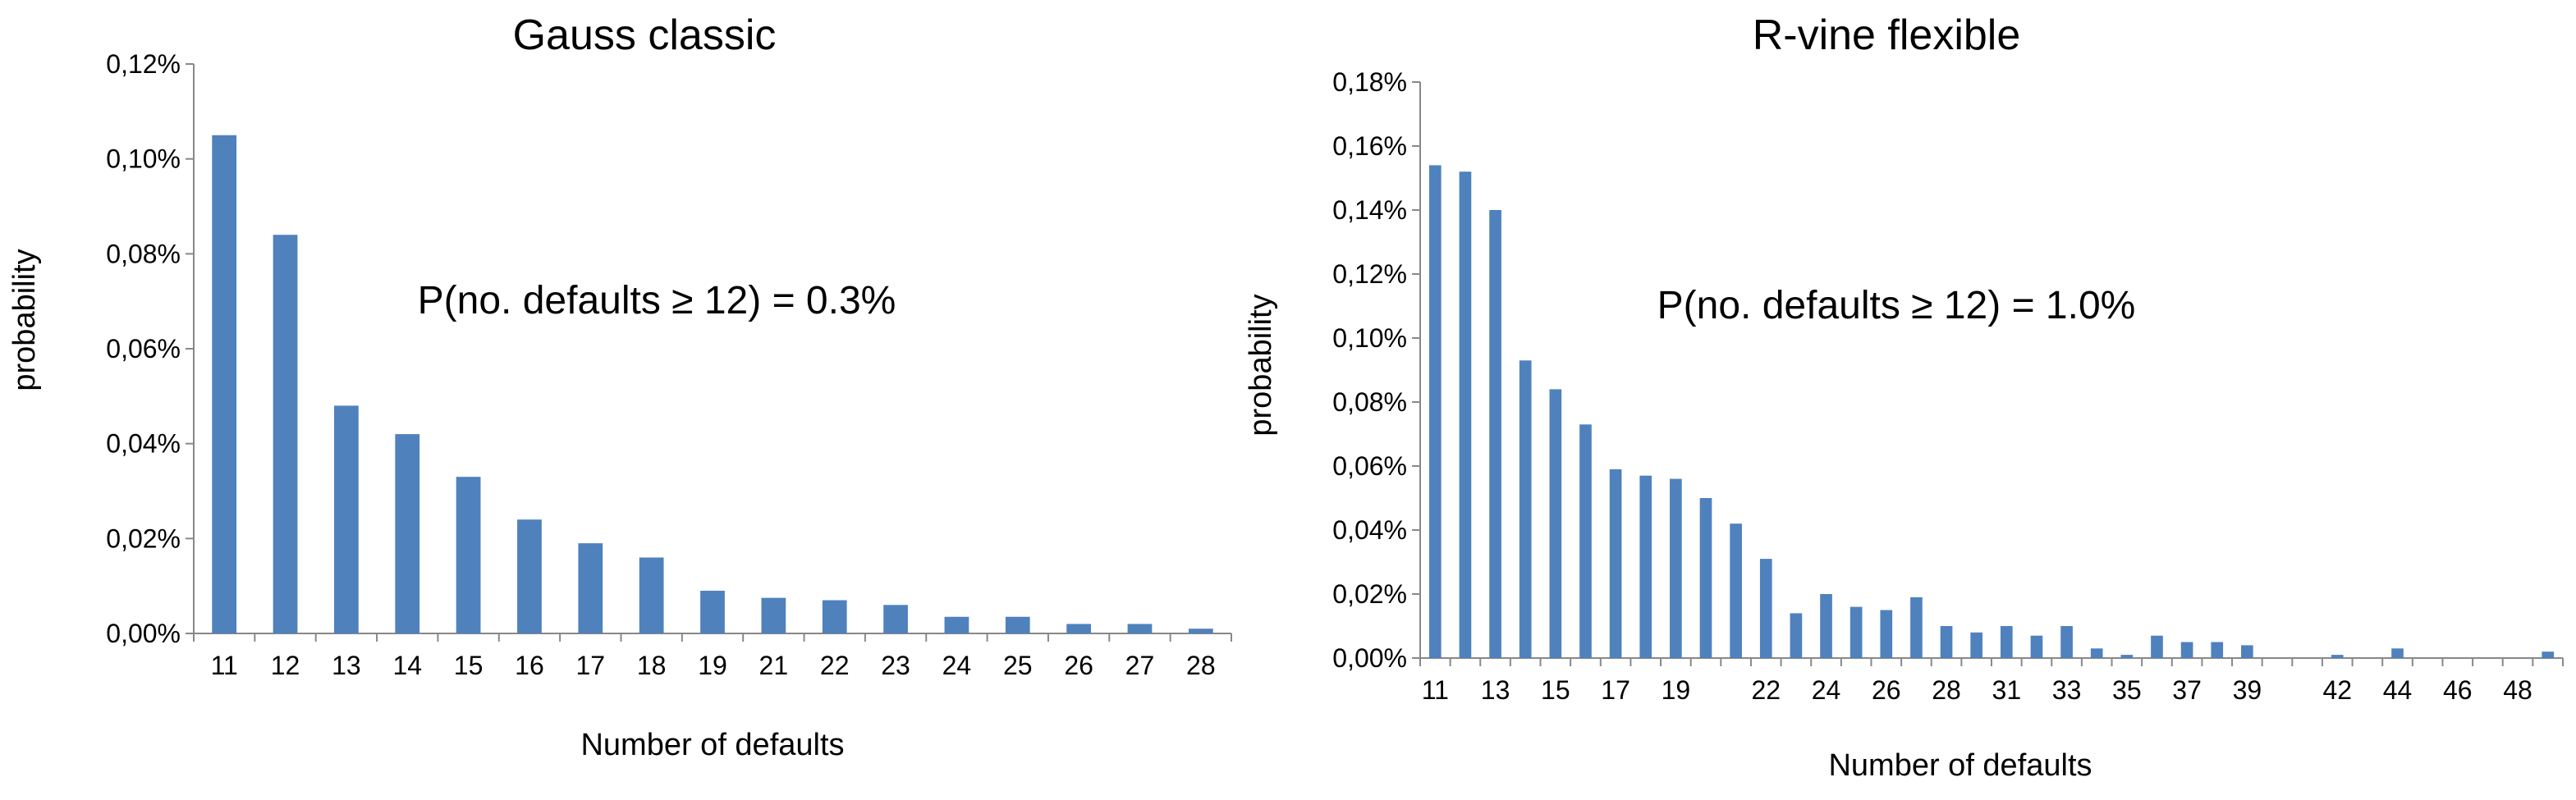 The image size is (2576, 800). I want to click on chart-annotation: P(no. defaults ≥ 12) = 0.3%, so click(657, 300).